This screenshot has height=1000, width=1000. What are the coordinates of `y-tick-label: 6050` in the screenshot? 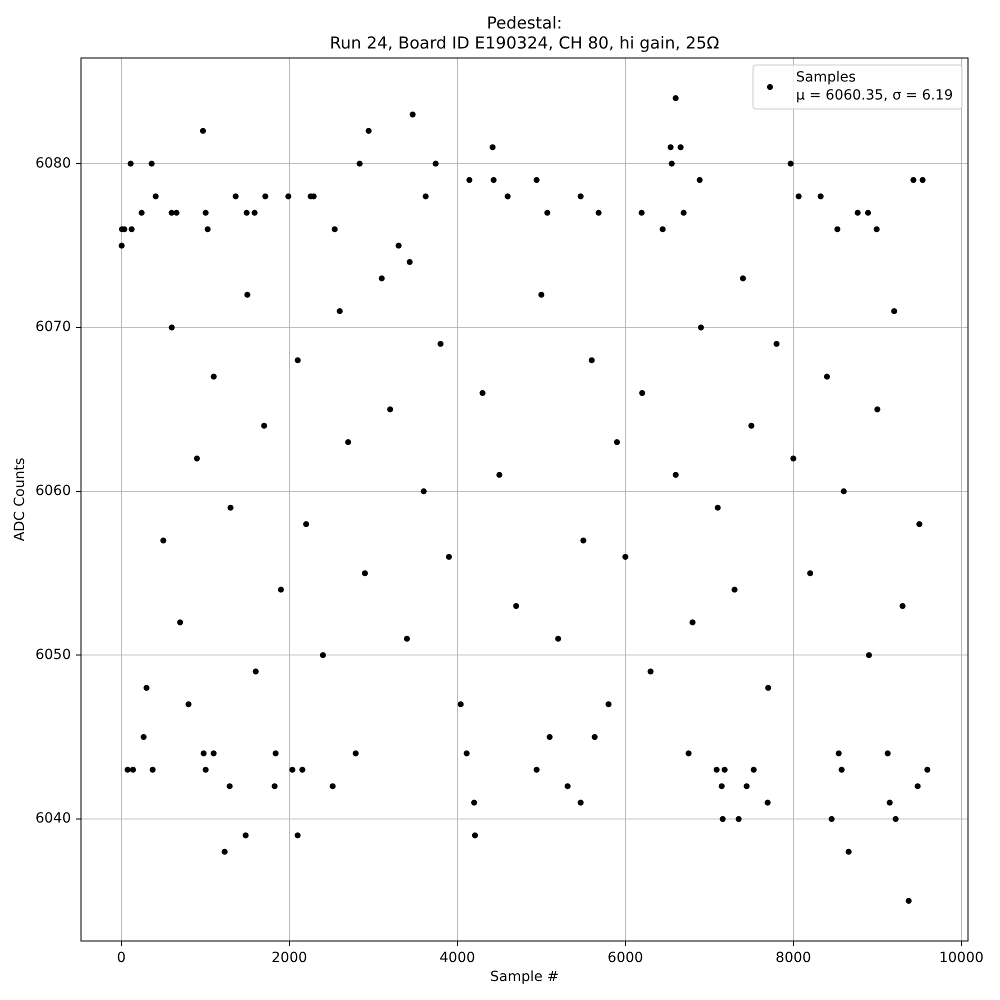 It's located at (53, 654).